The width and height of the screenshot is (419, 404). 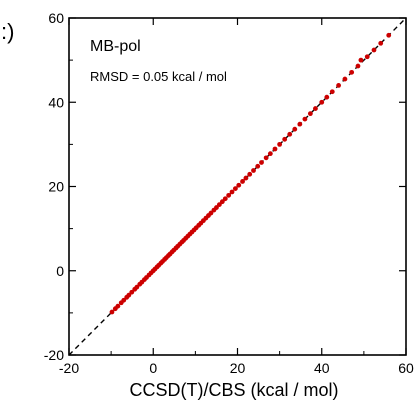 I want to click on x-axis-title: CCSD(T)/CBS (kcal / mol), so click(x=233, y=390).